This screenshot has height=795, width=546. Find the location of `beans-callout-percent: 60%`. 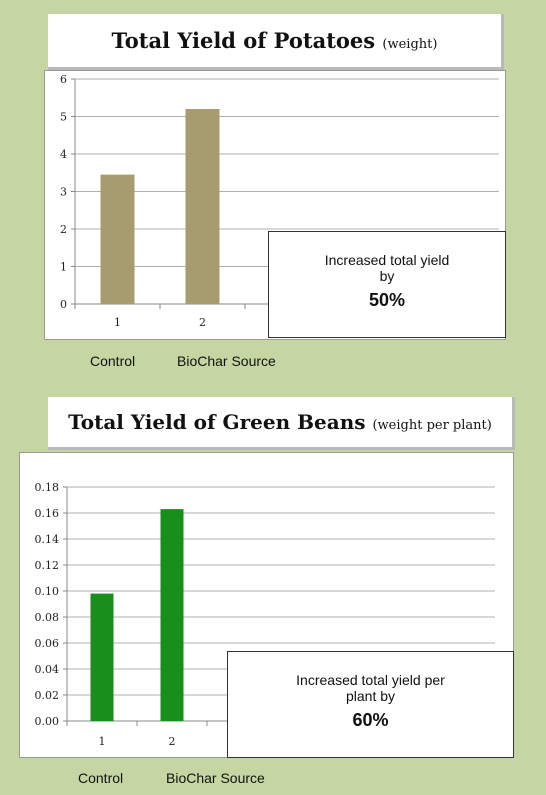

beans-callout-percent: 60% is located at coordinates (370, 720).